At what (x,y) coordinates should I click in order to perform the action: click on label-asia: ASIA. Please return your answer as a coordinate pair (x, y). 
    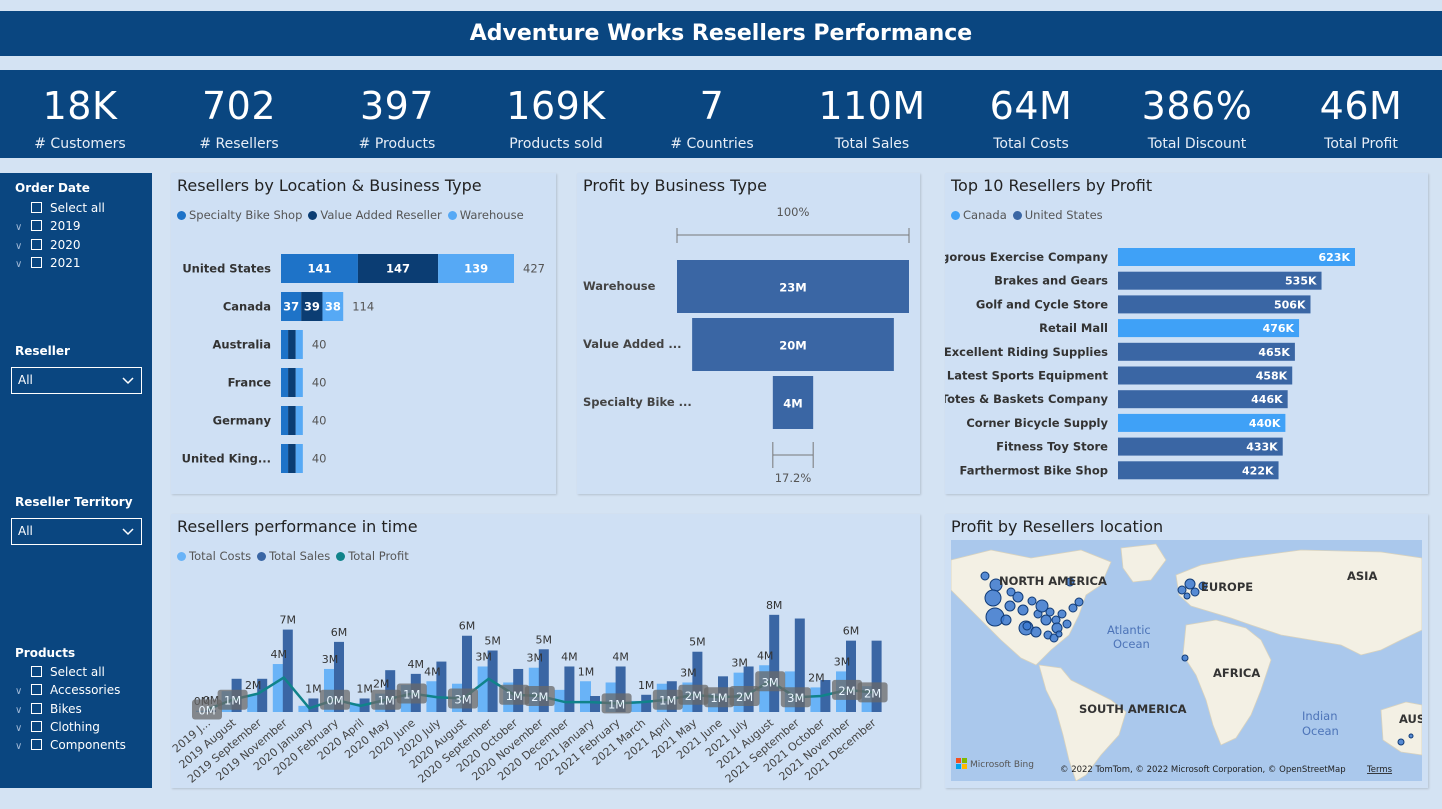
    Looking at the image, I should click on (1362, 576).